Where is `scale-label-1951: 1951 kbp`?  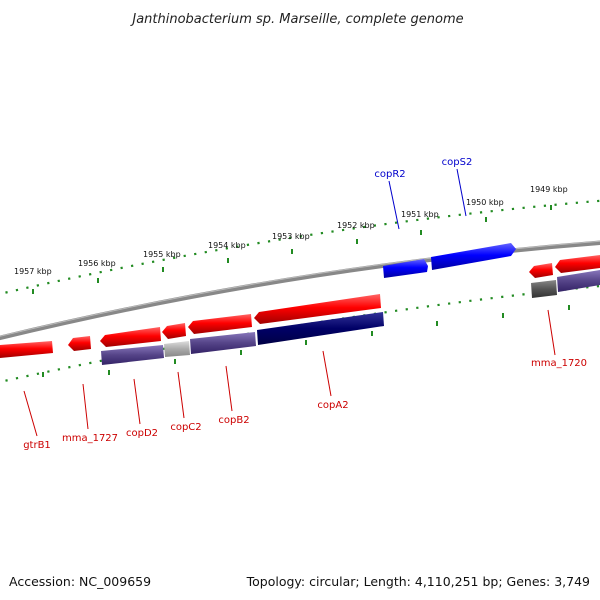
scale-label-1951: 1951 kbp is located at coordinates (420, 214).